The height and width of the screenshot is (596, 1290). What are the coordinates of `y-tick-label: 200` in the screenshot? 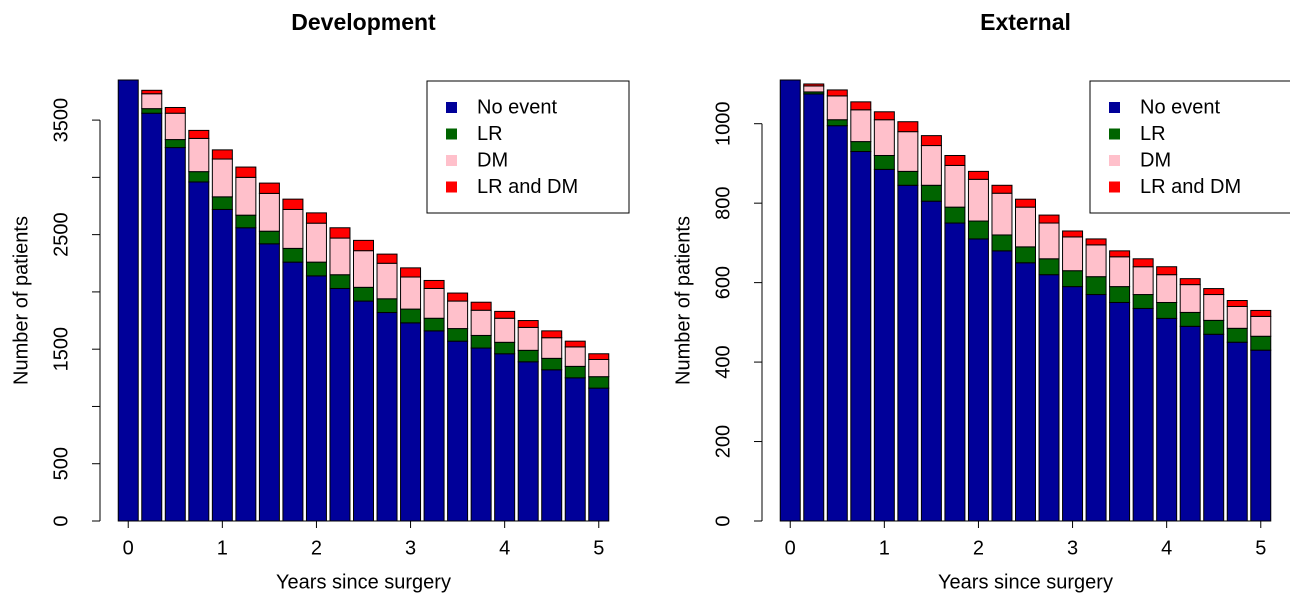 It's located at (723, 441).